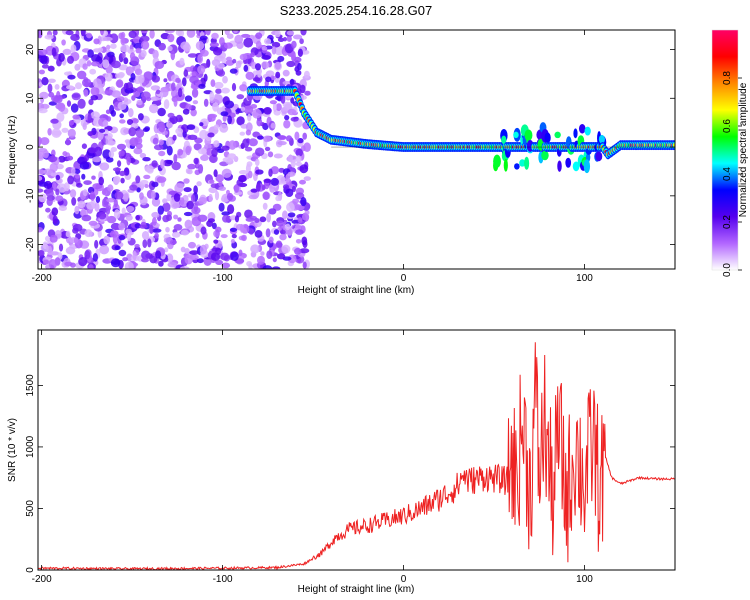 The image size is (750, 600). What do you see at coordinates (404, 579) in the screenshot?
I see `x-tick-label: 0` at bounding box center [404, 579].